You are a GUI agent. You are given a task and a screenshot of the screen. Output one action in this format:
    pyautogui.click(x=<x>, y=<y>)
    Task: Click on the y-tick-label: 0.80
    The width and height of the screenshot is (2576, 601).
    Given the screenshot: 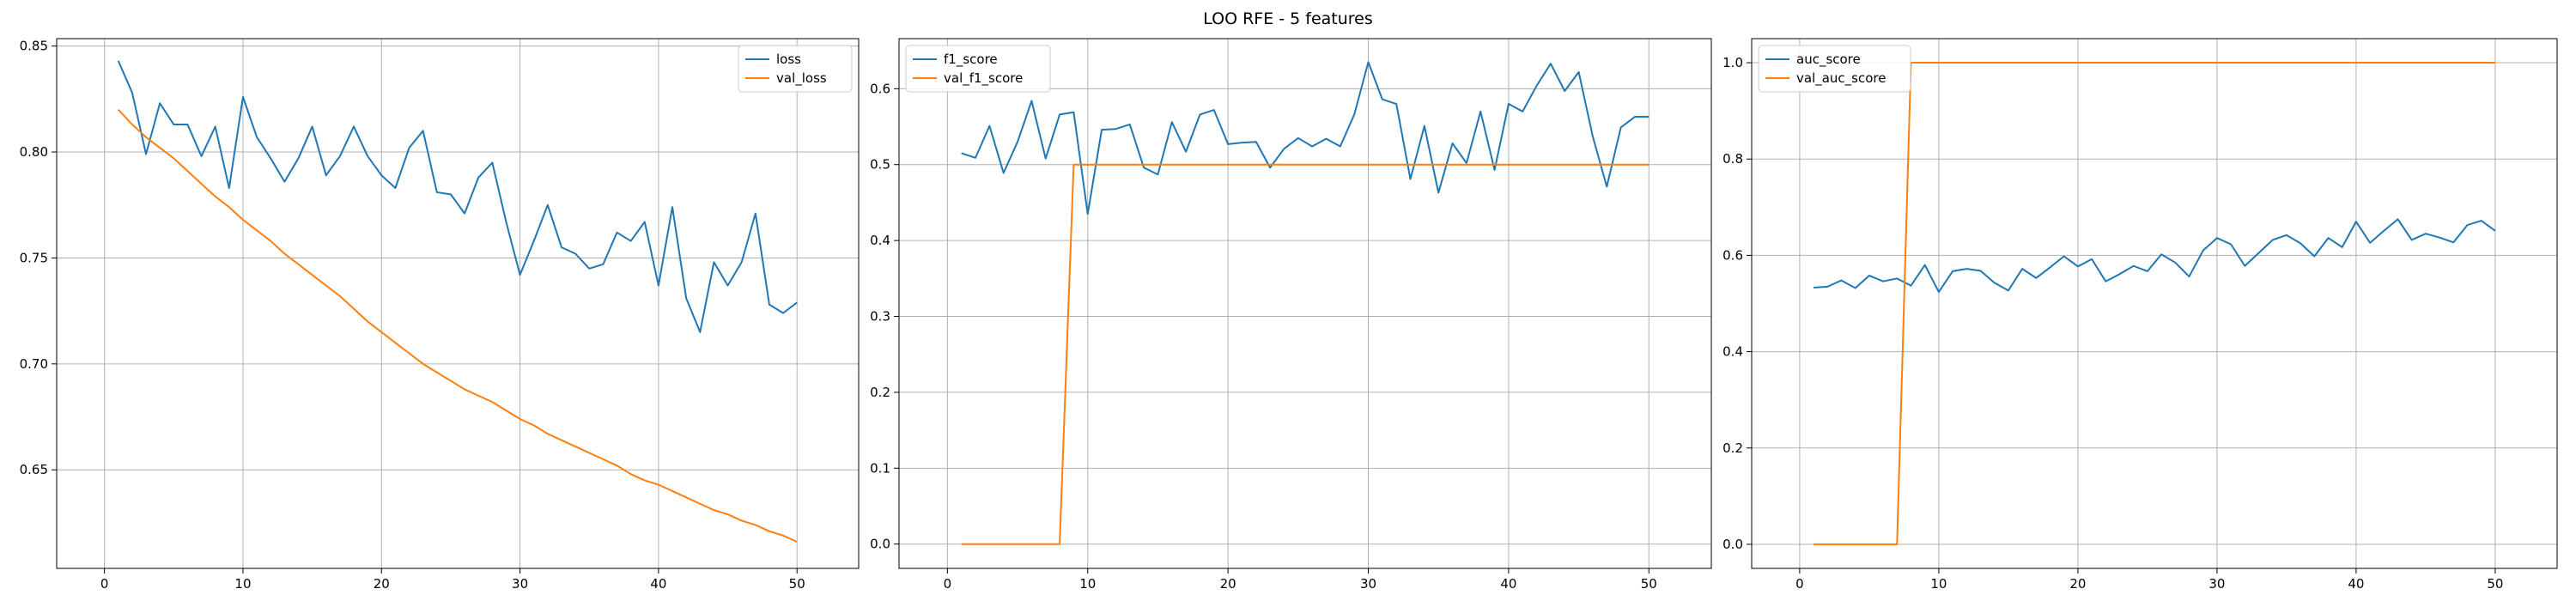 What is the action you would take?
    pyautogui.click(x=34, y=152)
    